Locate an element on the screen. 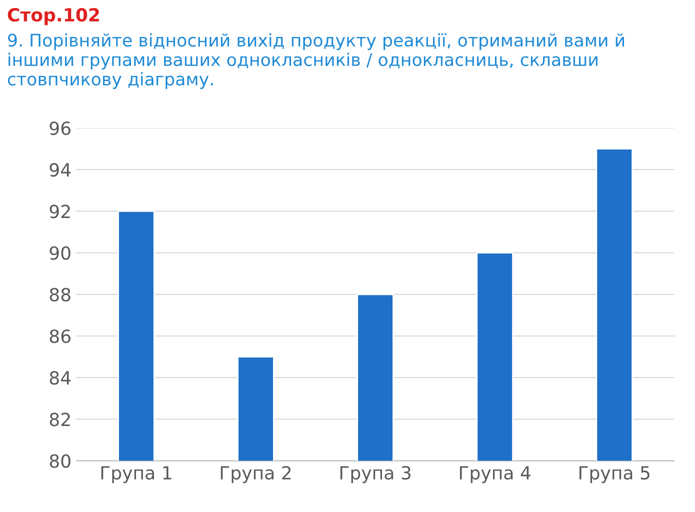 The width and height of the screenshot is (695, 512). x-tick-label: Група 2 is located at coordinates (255, 475).